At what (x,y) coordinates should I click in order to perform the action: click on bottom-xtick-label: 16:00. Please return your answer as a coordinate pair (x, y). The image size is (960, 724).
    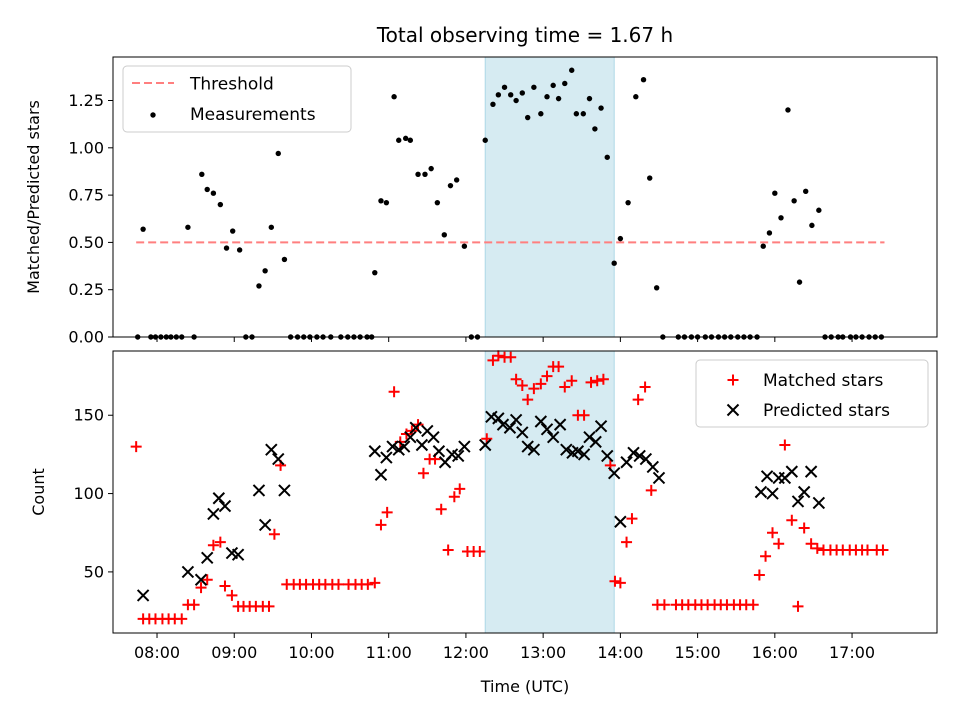
    Looking at the image, I should click on (775, 652).